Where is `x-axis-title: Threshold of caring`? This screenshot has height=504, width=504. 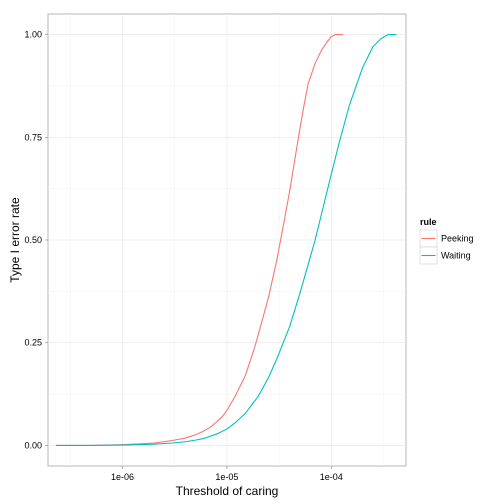
x-axis-title: Threshold of caring is located at coordinates (227, 491).